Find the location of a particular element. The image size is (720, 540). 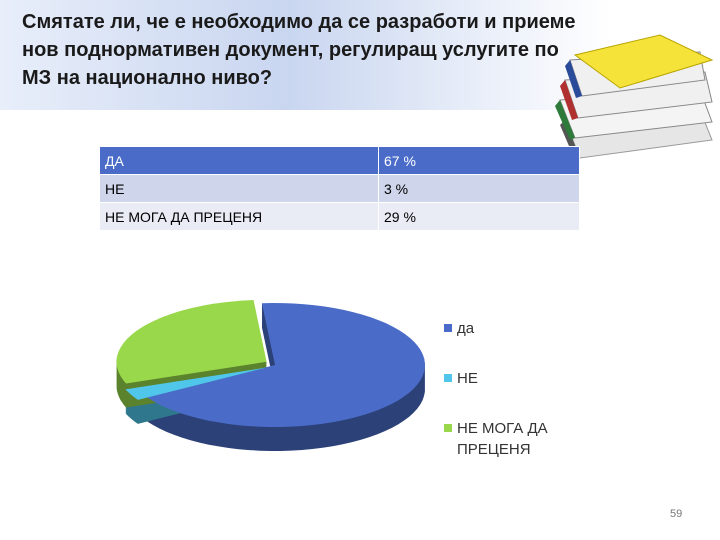

legend-label: НЕ is located at coordinates (467, 378).